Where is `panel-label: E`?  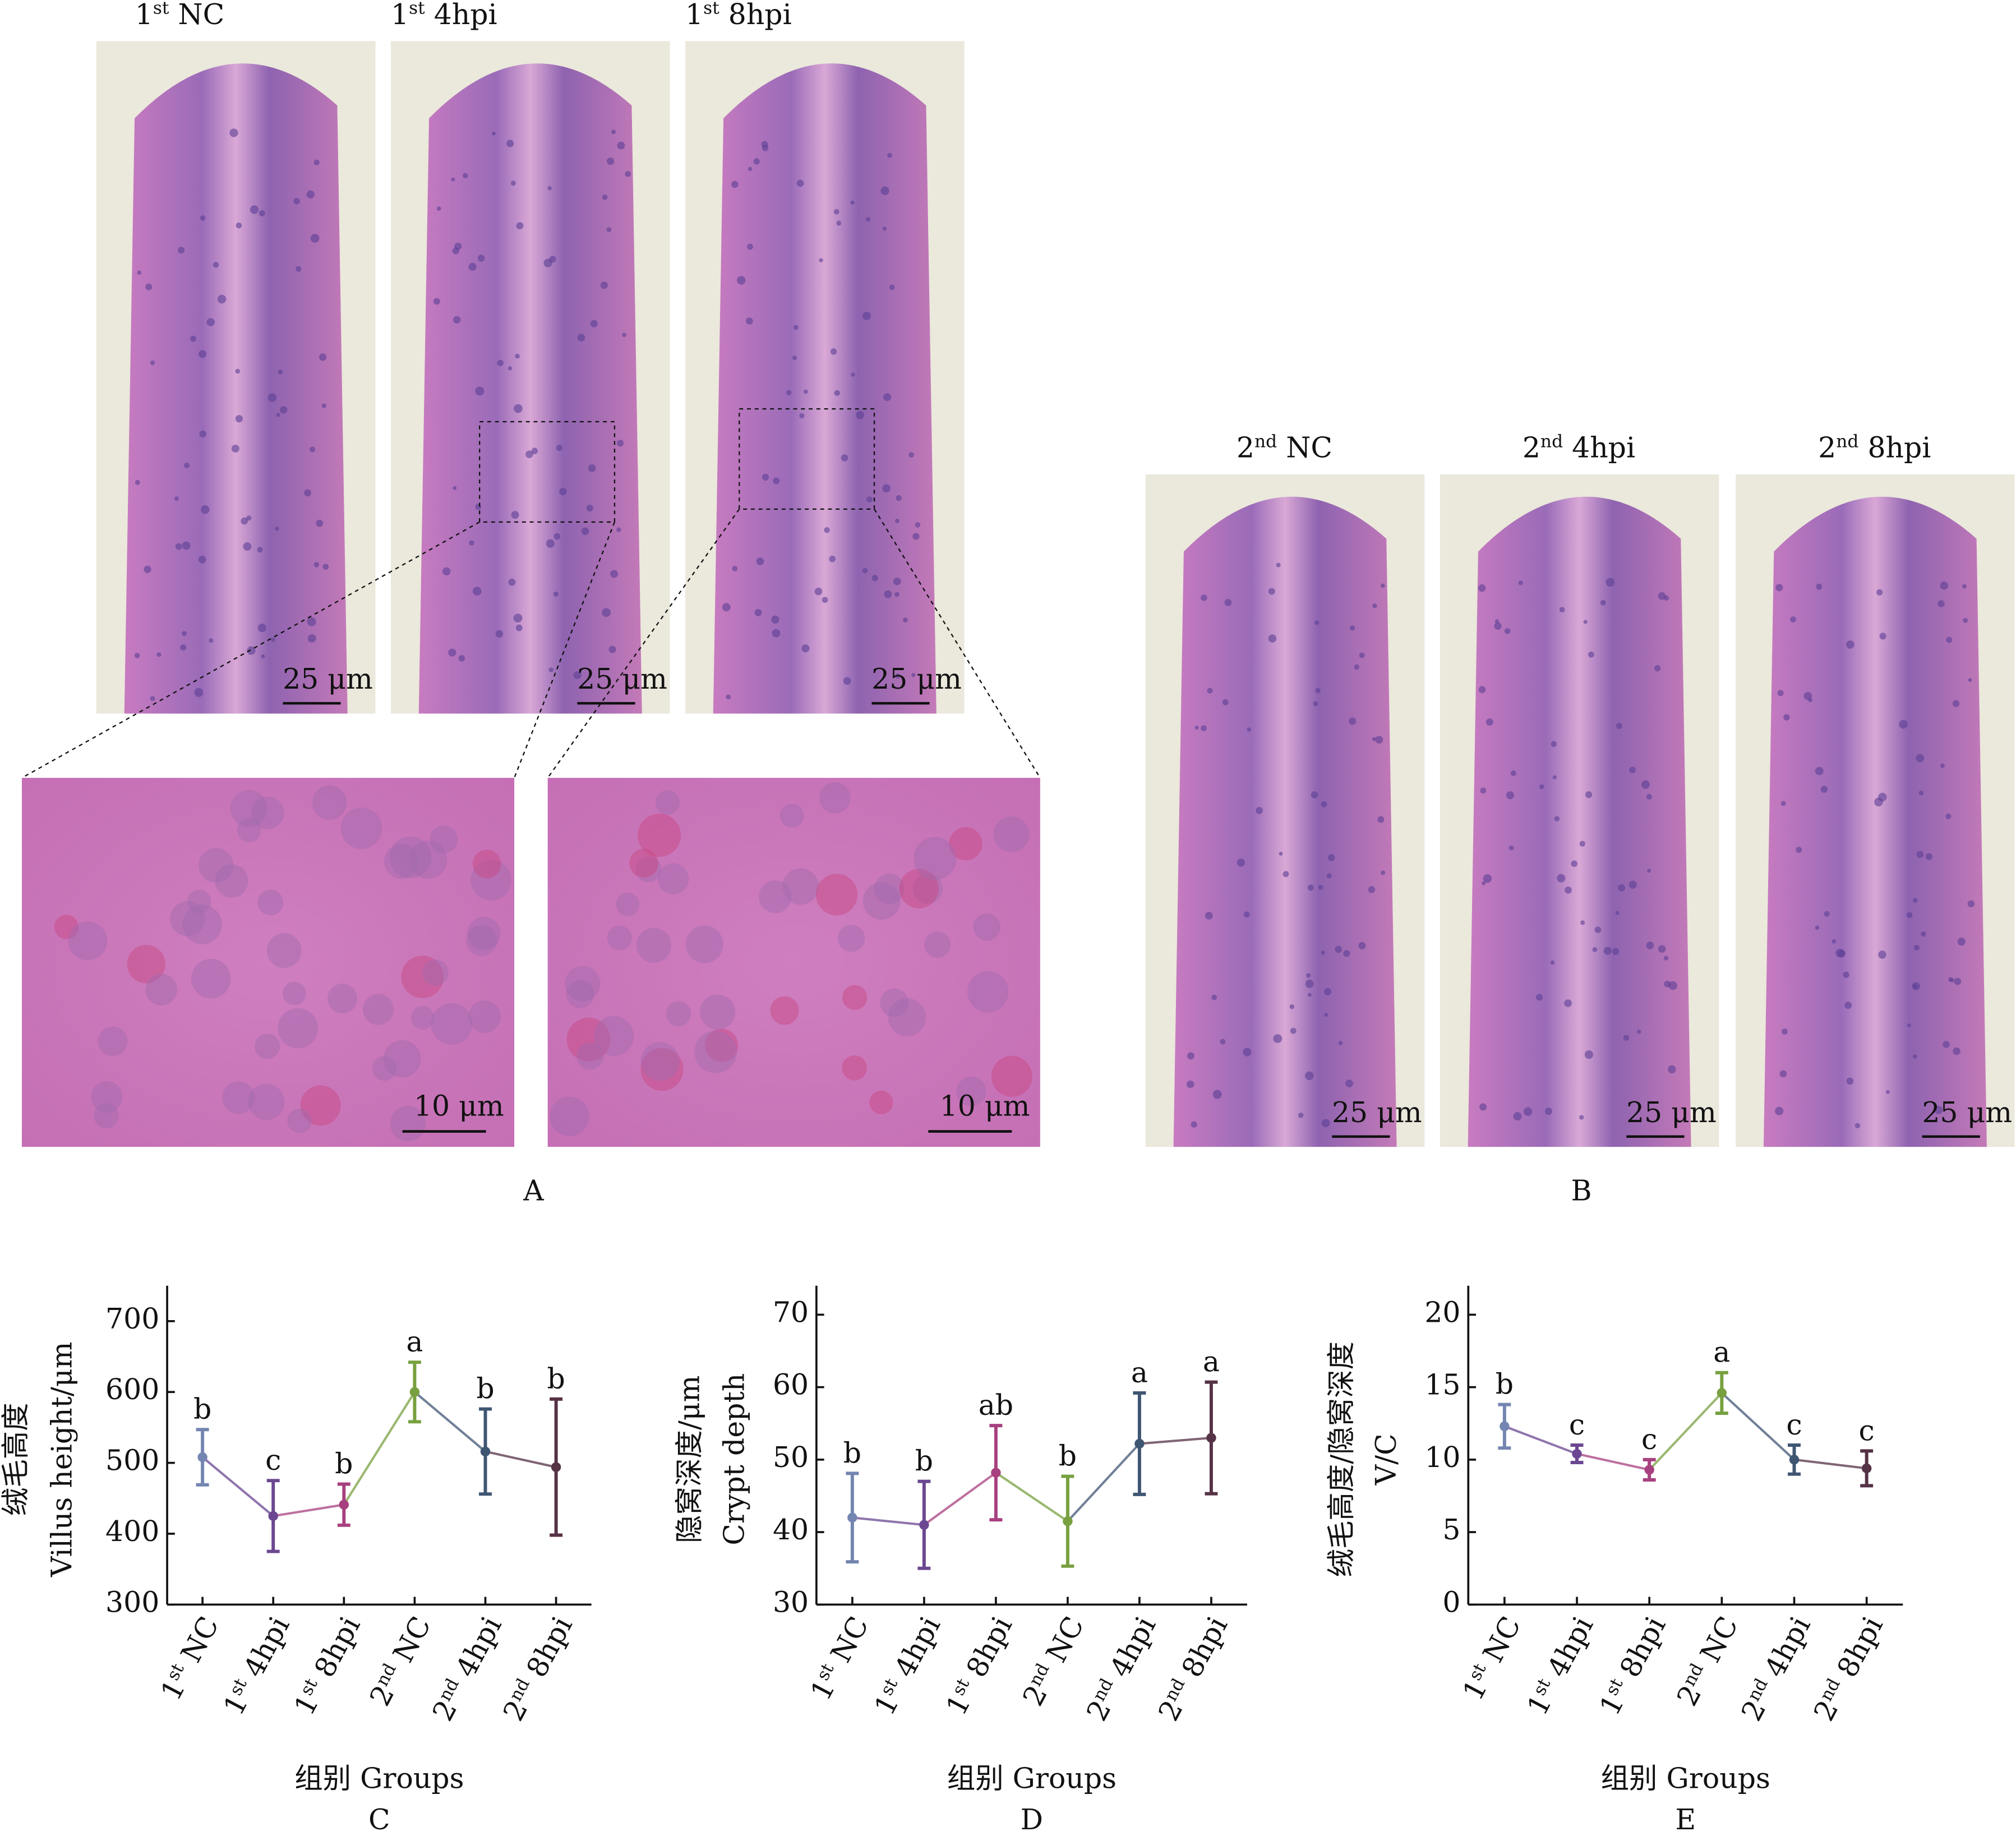 panel-label: E is located at coordinates (1685, 1819).